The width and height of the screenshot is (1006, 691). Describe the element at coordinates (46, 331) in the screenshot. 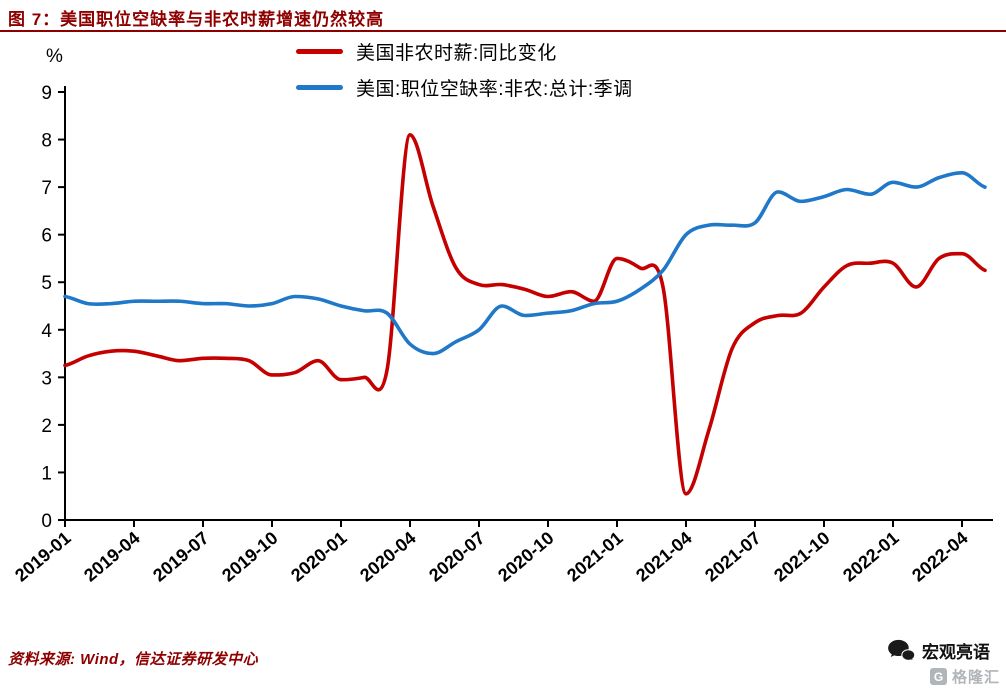

I see `svg-text: 4` at that location.